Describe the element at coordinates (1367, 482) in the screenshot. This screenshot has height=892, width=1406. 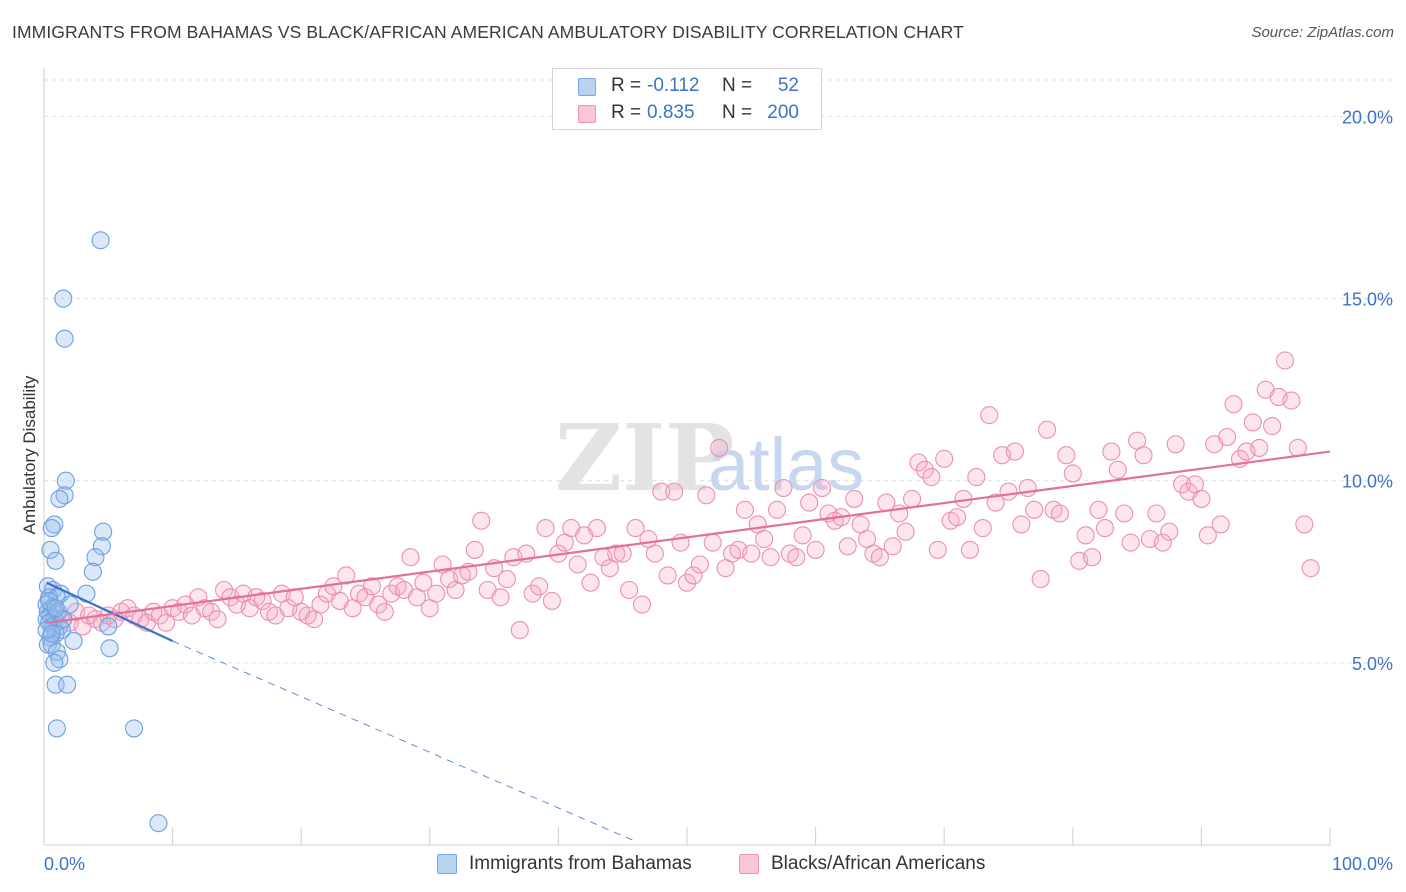
I see `y-tick-label: 10.0%` at that location.